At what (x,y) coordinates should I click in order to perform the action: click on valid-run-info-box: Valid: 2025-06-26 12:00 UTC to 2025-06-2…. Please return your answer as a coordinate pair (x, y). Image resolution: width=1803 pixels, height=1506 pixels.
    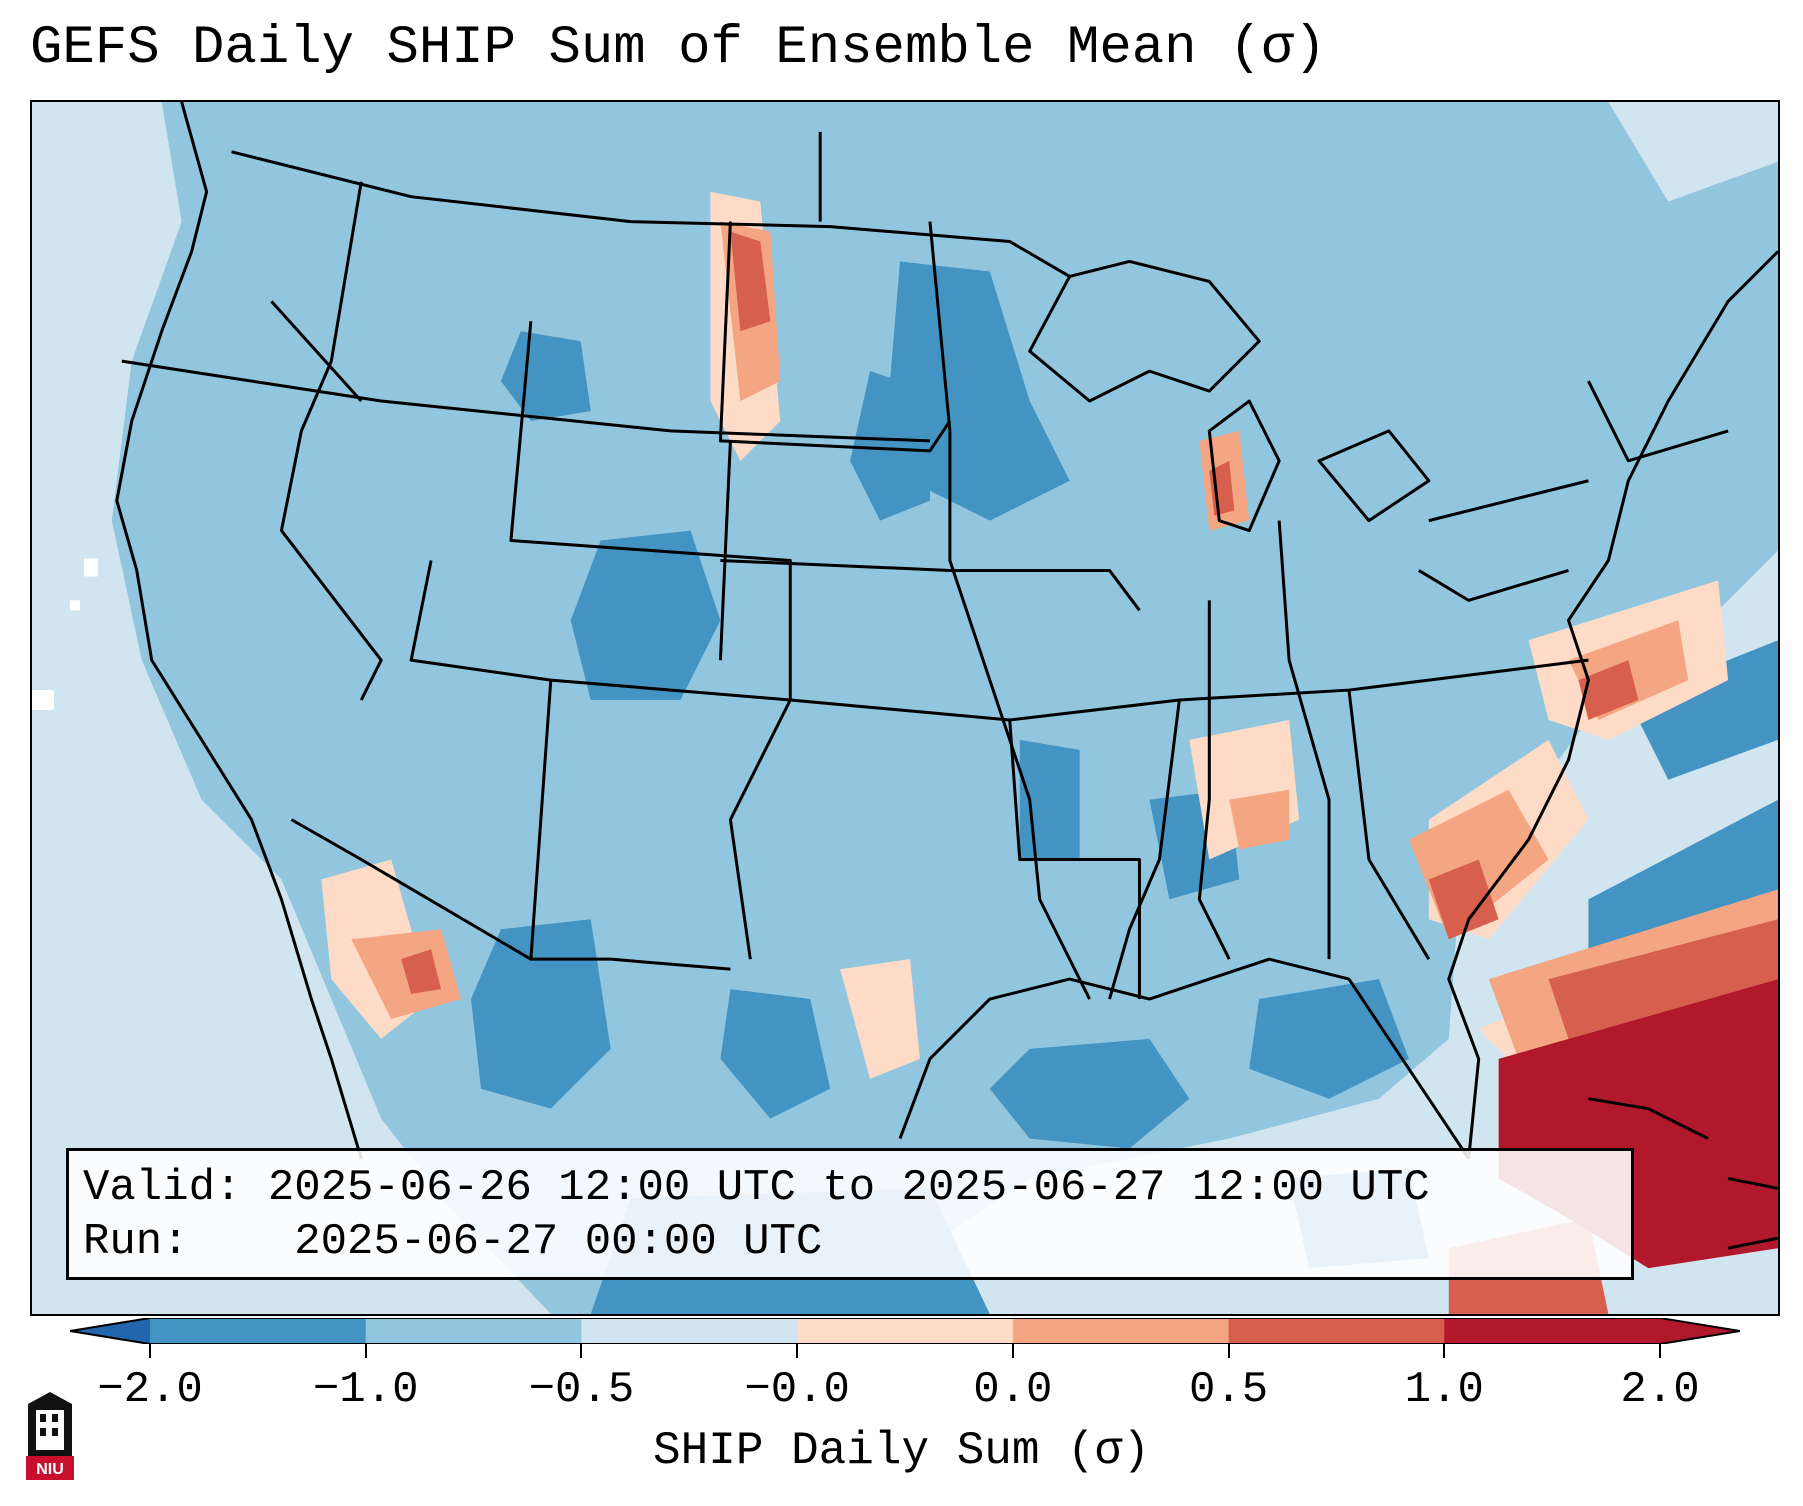
    Looking at the image, I should click on (850, 1214).